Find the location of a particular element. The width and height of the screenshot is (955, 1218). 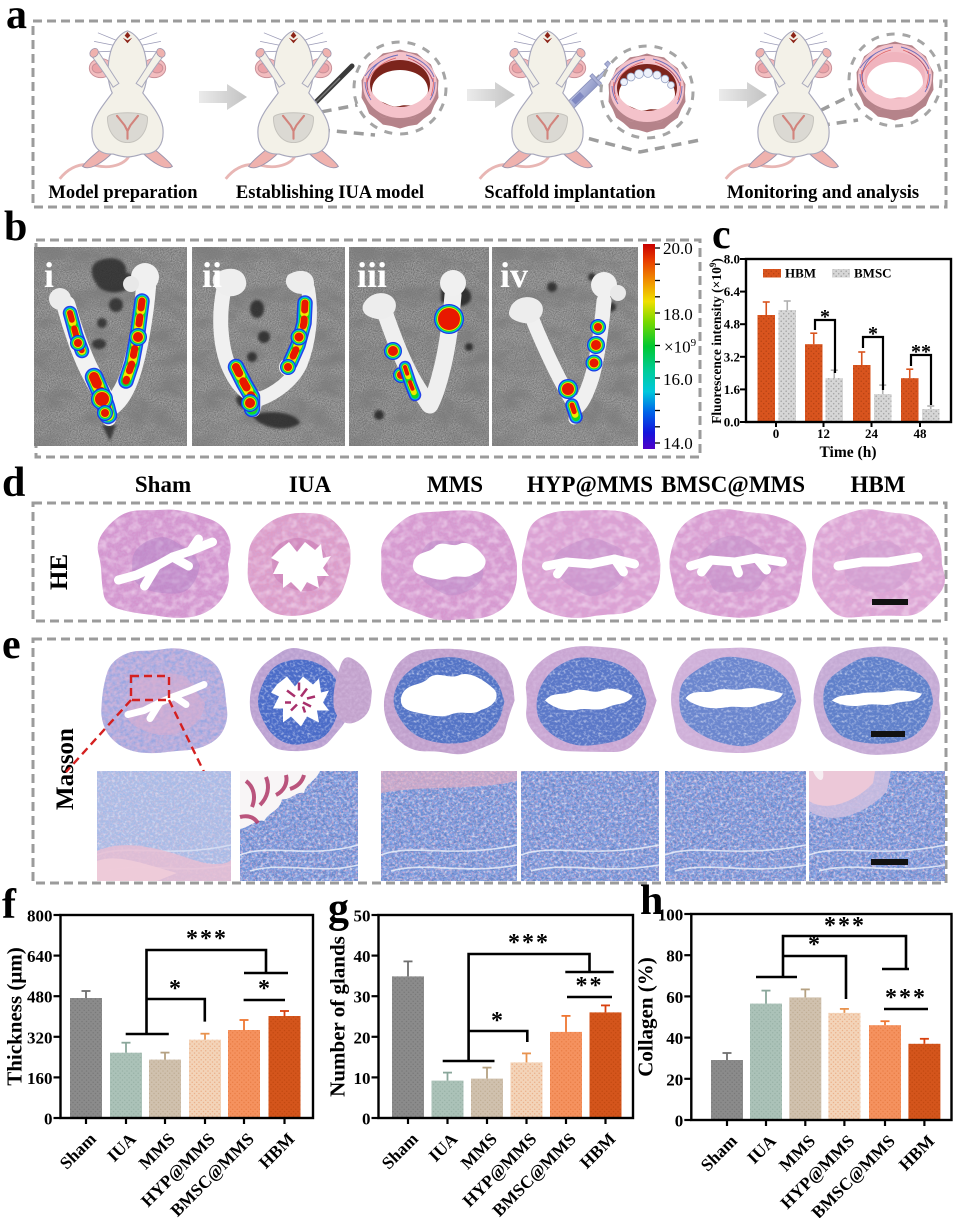

svg-text: 60 is located at coordinates (674, 997).